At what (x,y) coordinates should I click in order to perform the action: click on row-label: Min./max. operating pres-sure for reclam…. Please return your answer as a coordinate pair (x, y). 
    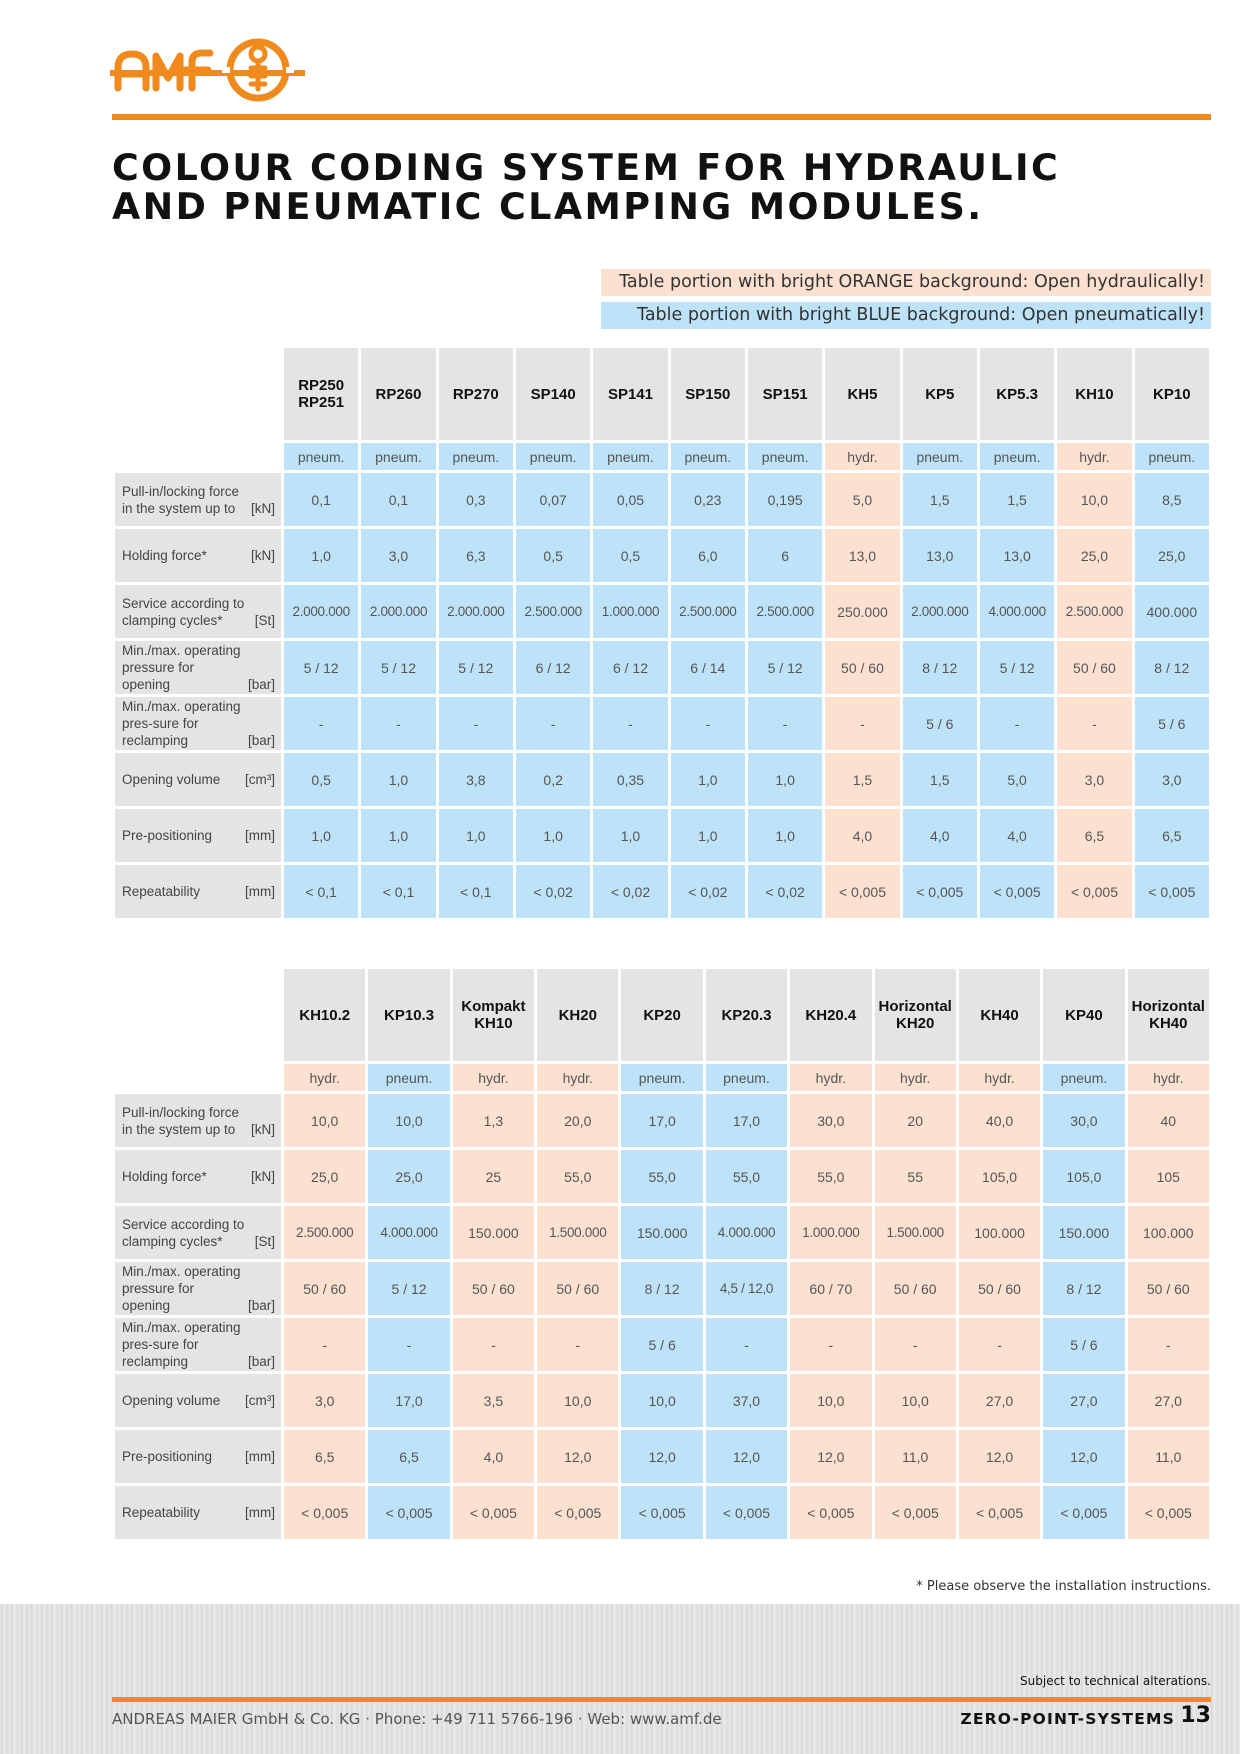
    Looking at the image, I should click on (198, 1344).